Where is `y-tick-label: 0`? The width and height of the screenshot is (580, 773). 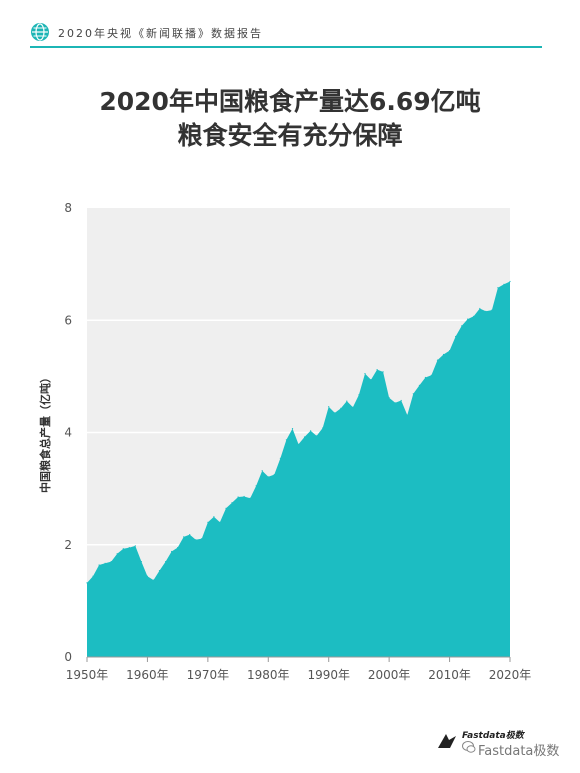
y-tick-label: 0 is located at coordinates (68, 657).